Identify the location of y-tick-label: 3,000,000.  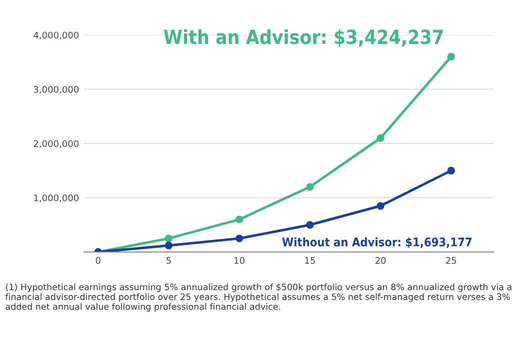
(56, 90).